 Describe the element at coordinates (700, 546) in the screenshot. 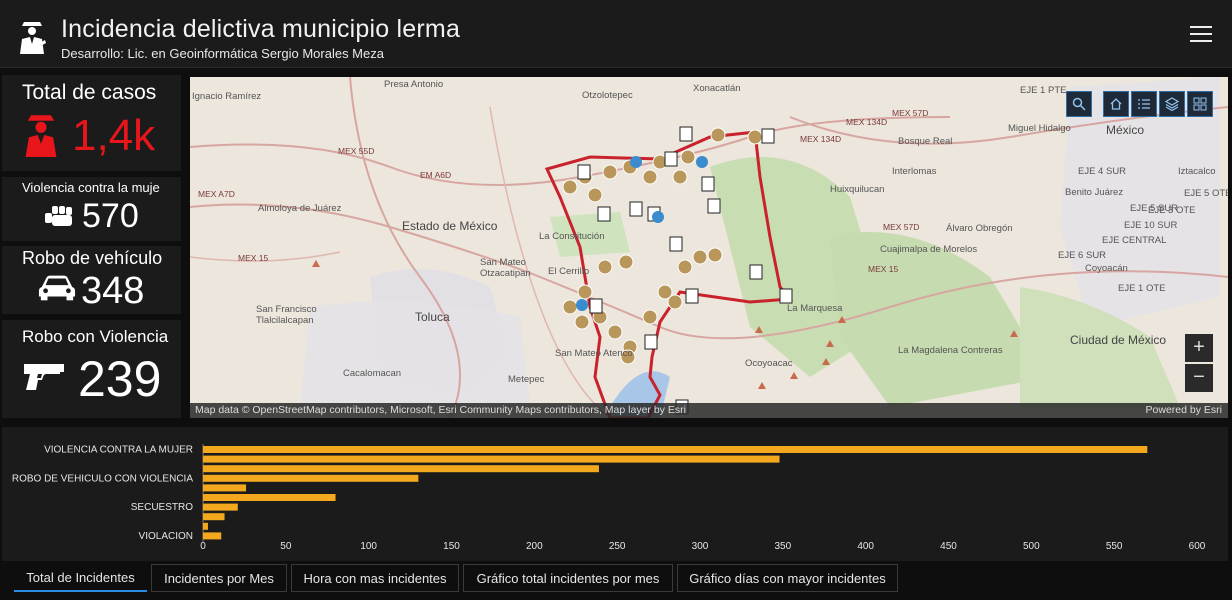

I see `x-tick-label: 300` at that location.